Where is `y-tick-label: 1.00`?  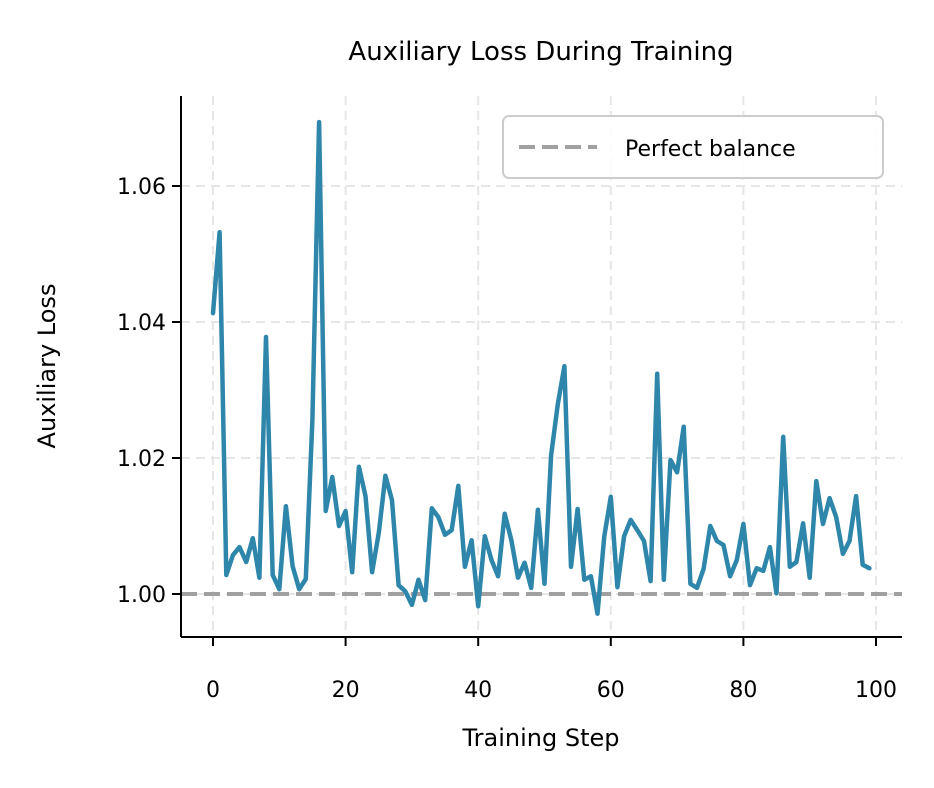 y-tick-label: 1.00 is located at coordinates (141, 595).